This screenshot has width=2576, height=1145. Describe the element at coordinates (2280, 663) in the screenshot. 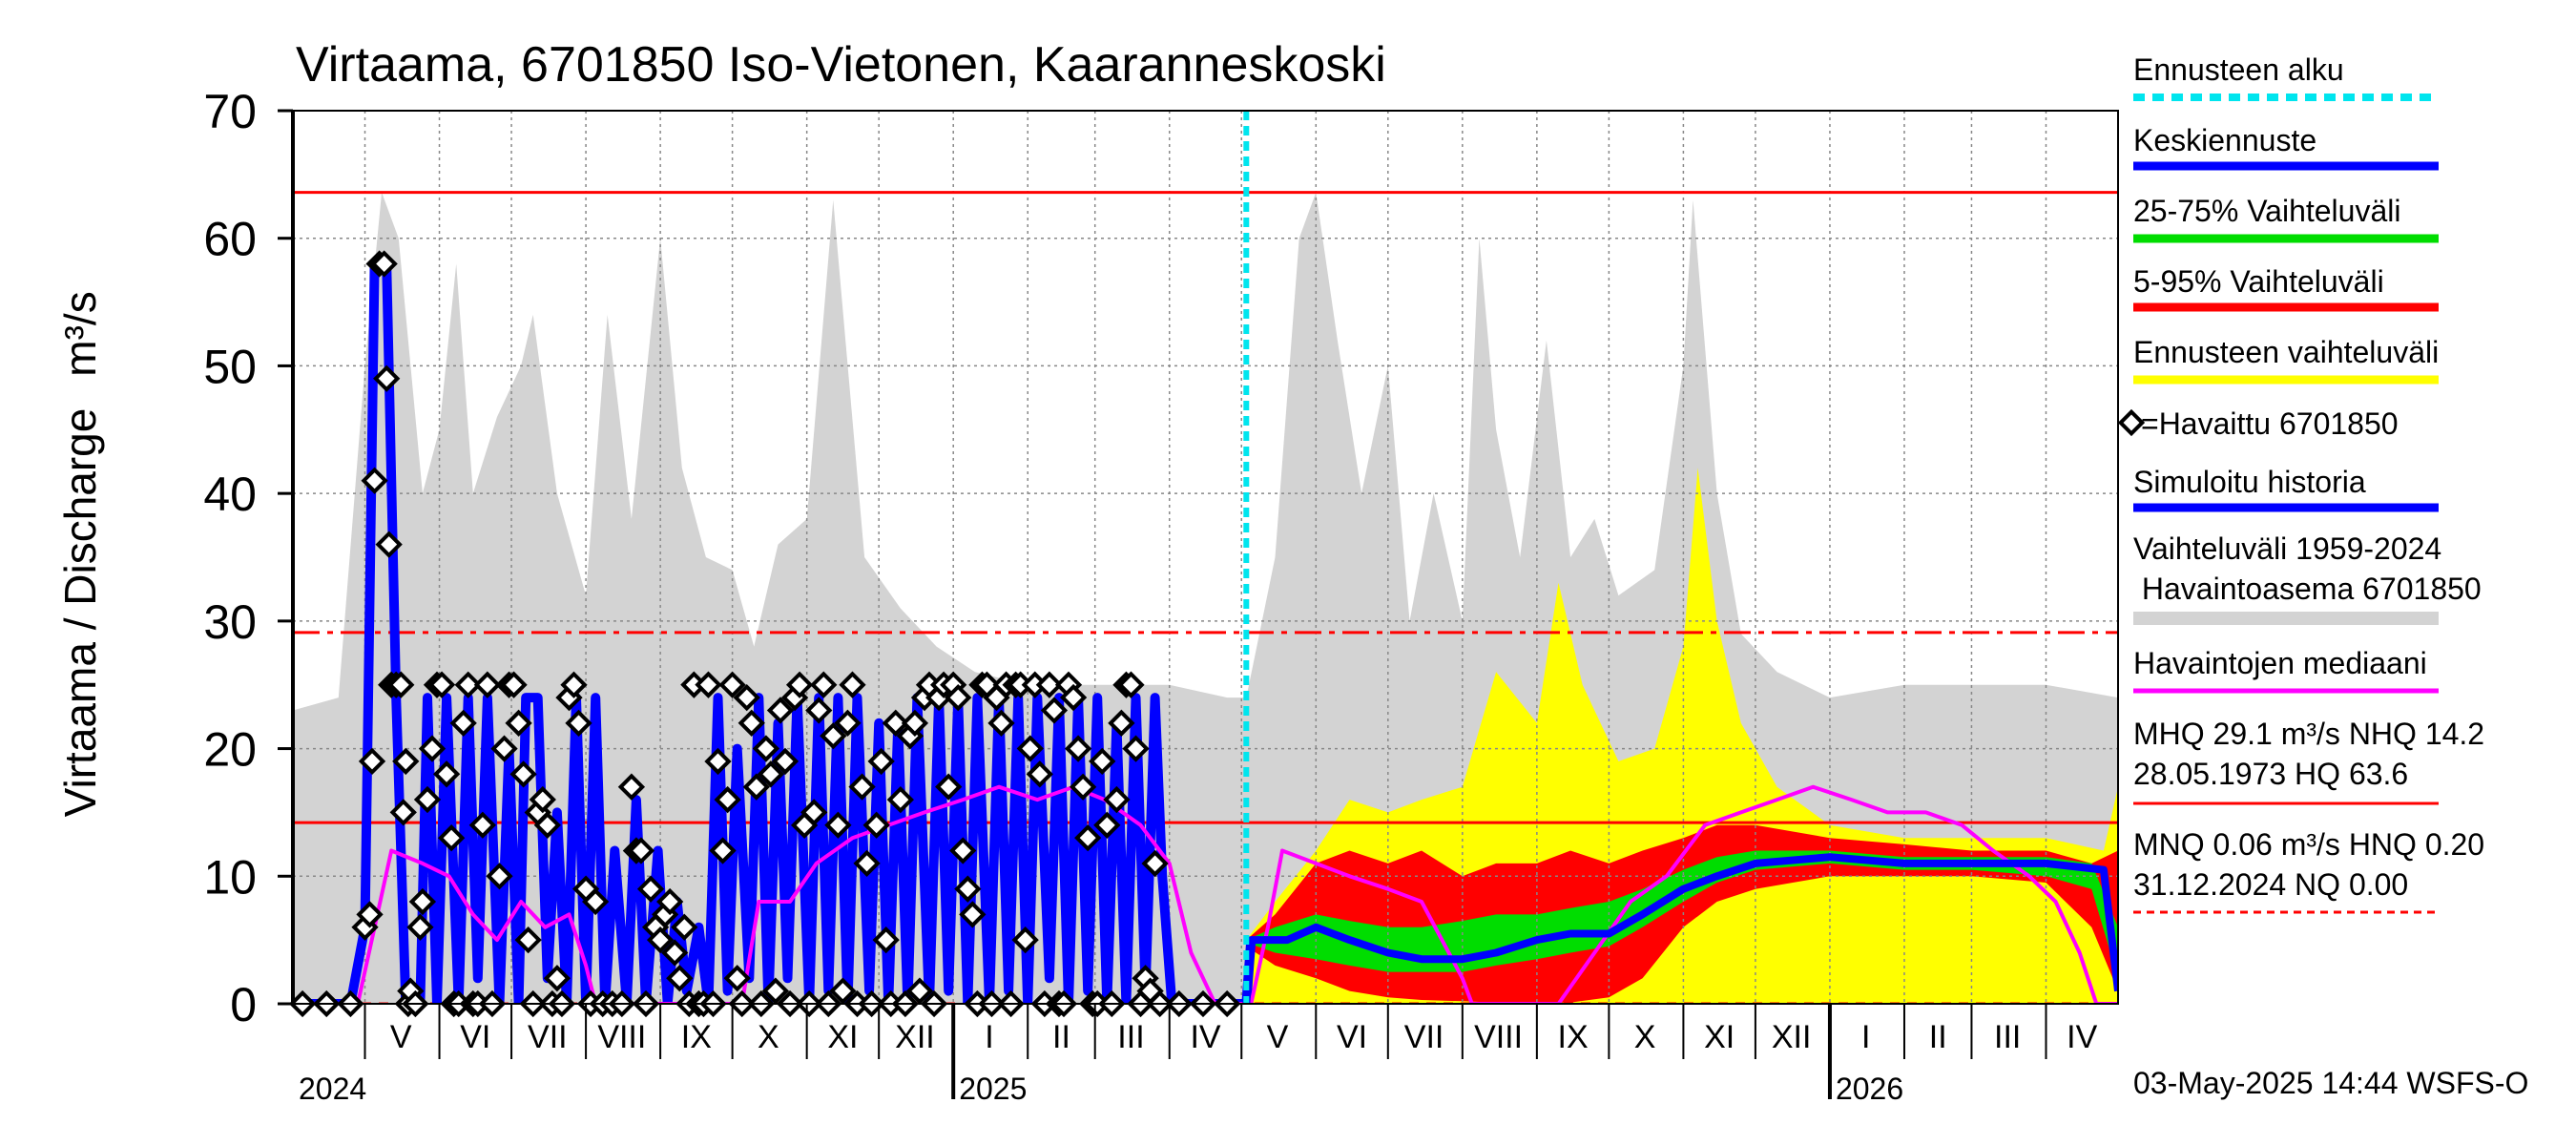

I see `legend-median-label: Havaintojen mediaani` at that location.